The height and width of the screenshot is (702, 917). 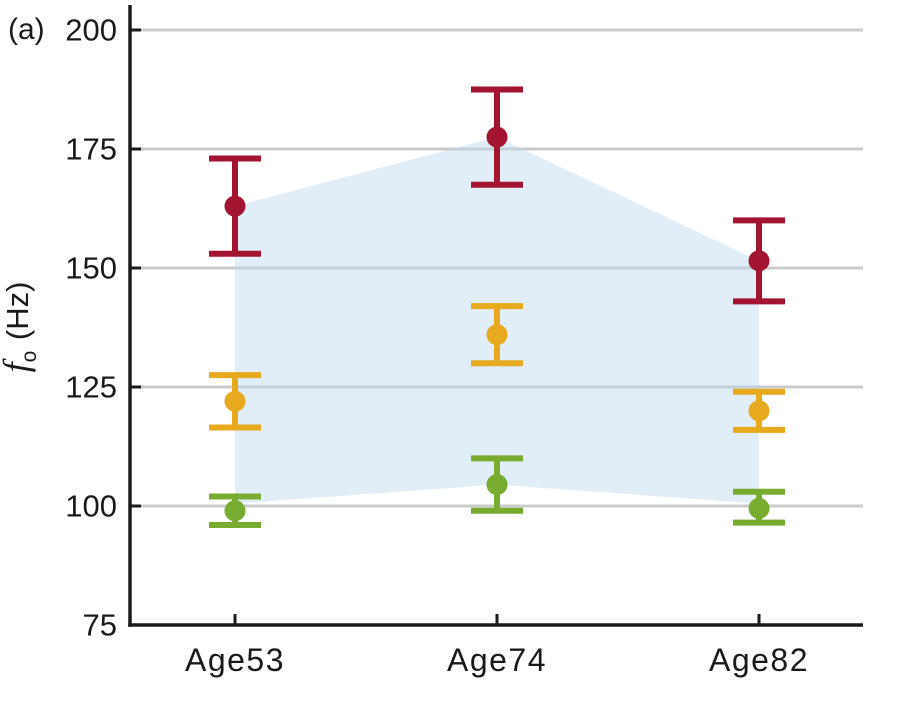 I want to click on y-axis-label-subscript: o, so click(x=29, y=357).